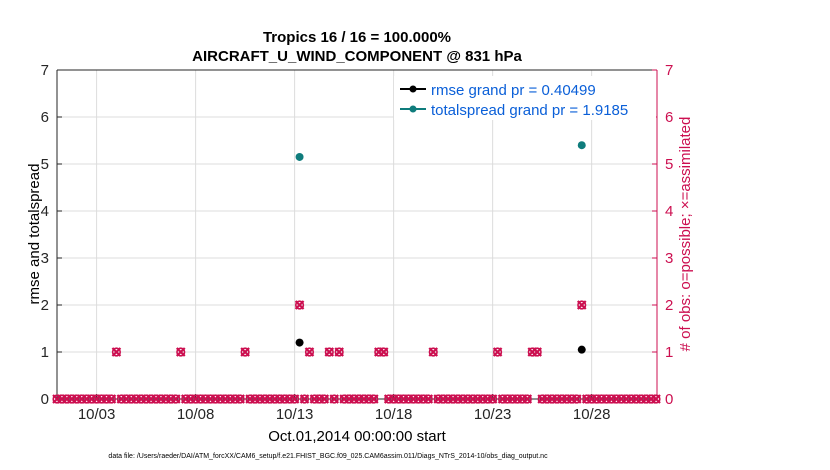  What do you see at coordinates (529, 110) in the screenshot?
I see `legend-label-totalspread: totalspread grand pr = 1.9185` at bounding box center [529, 110].